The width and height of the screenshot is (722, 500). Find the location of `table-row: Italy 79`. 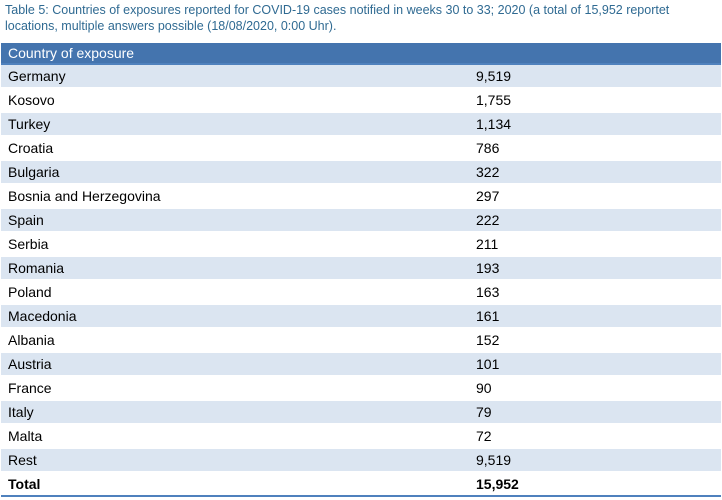

table-row: Italy 79 is located at coordinates (361, 412).